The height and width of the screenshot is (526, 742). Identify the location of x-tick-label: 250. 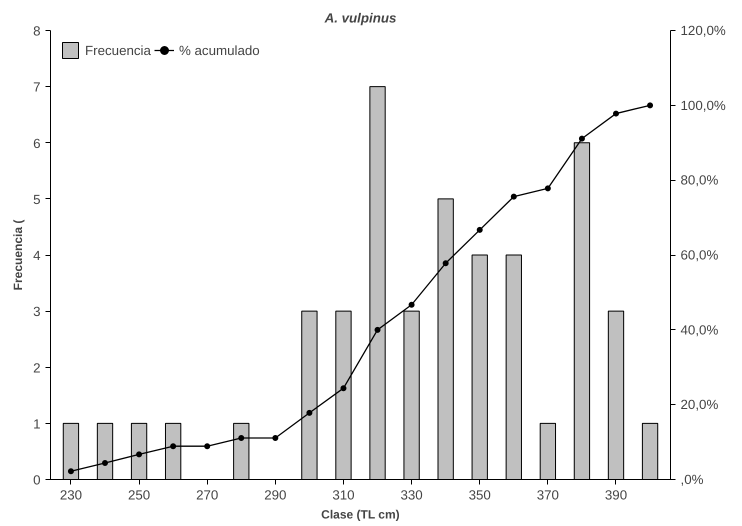
(139, 495).